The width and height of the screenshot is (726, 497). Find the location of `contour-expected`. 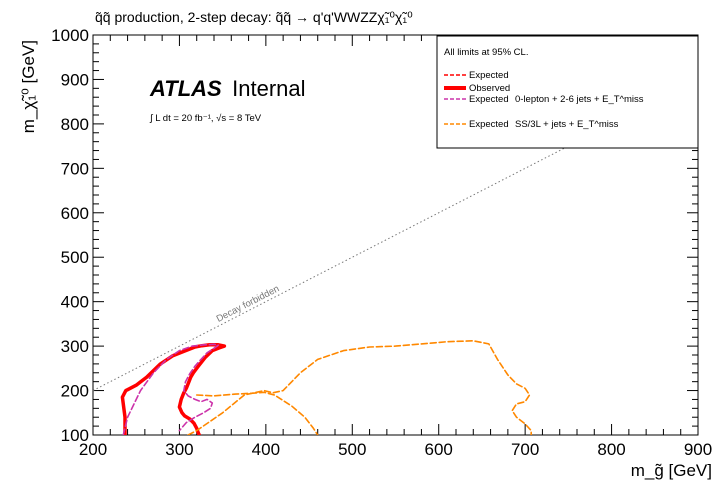

contour-expected is located at coordinates (173, 389).